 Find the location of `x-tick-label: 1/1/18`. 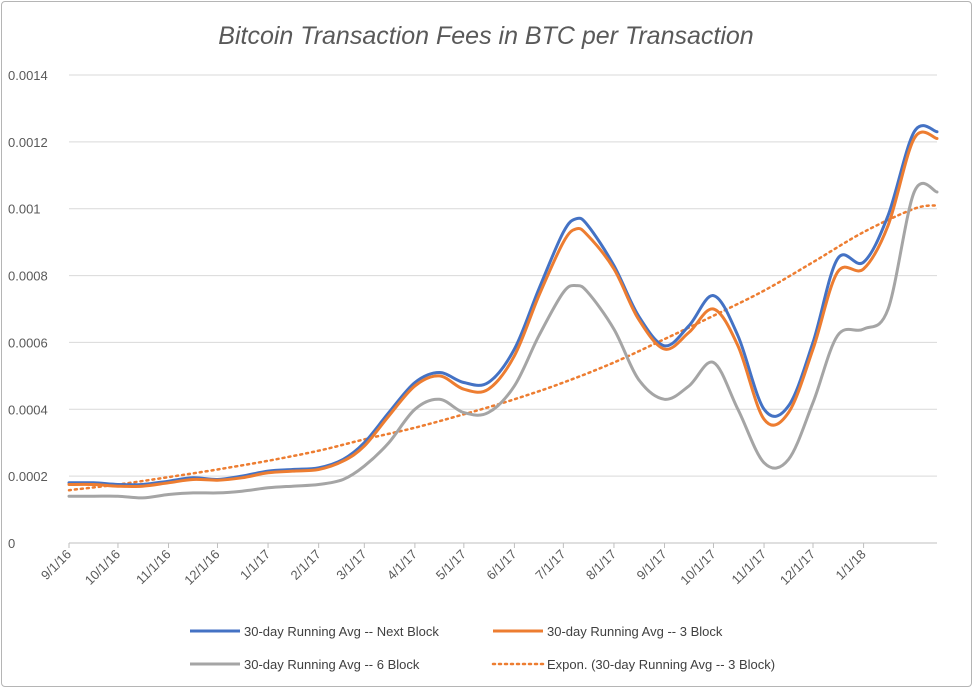

x-tick-label: 1/1/18 is located at coordinates (851, 565).